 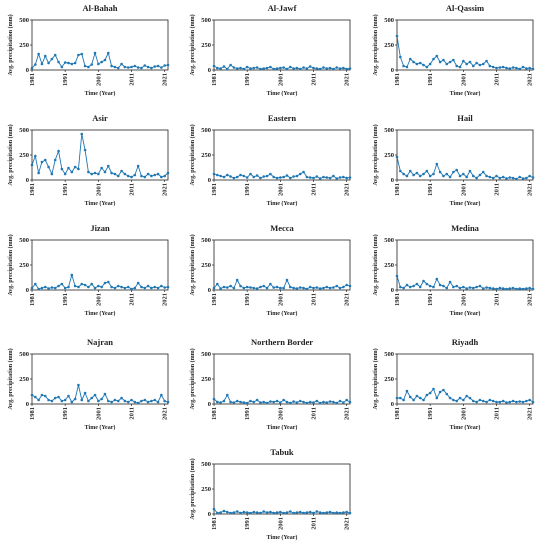 I want to click on y-tick-label: 250, so click(x=389, y=155).